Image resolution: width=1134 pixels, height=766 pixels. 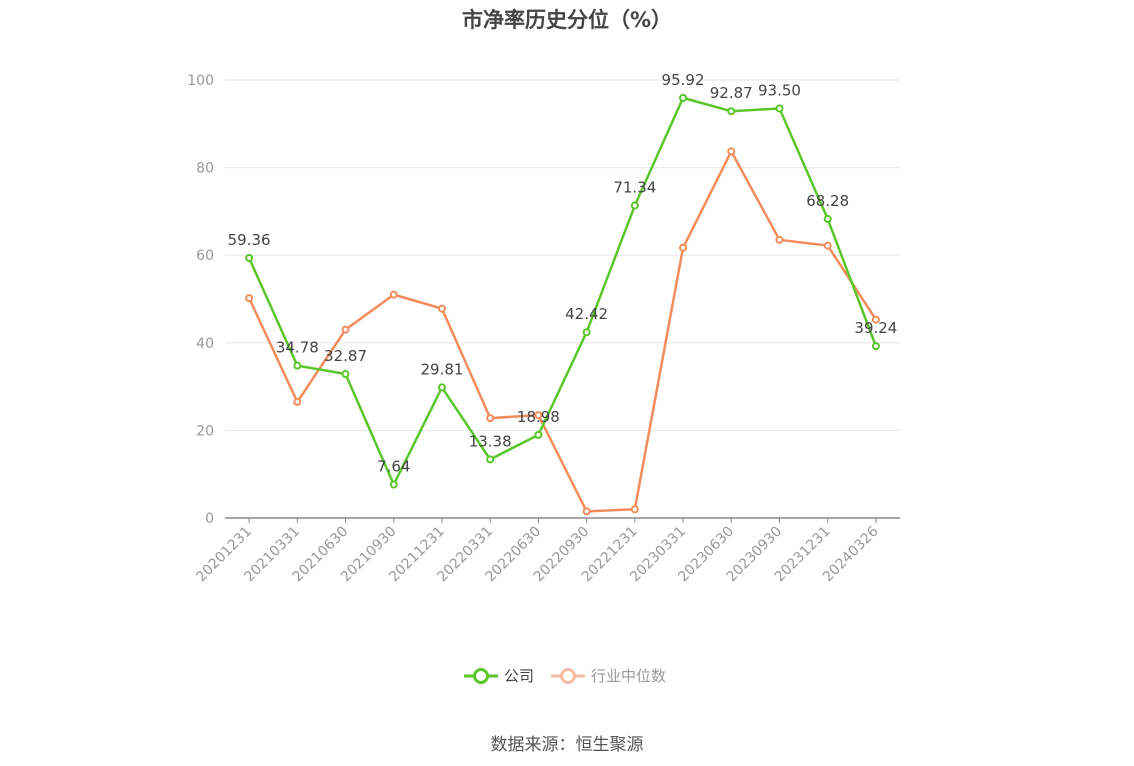 What do you see at coordinates (393, 467) in the screenshot?
I see `data-label: 7.64` at bounding box center [393, 467].